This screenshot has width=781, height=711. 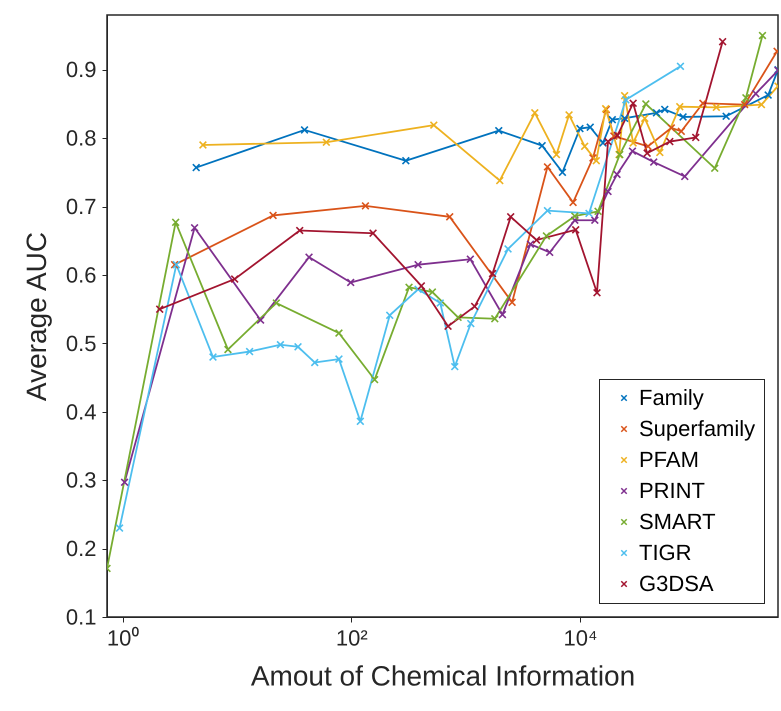 What do you see at coordinates (672, 490) in the screenshot?
I see `legend-label: PRINT` at bounding box center [672, 490].